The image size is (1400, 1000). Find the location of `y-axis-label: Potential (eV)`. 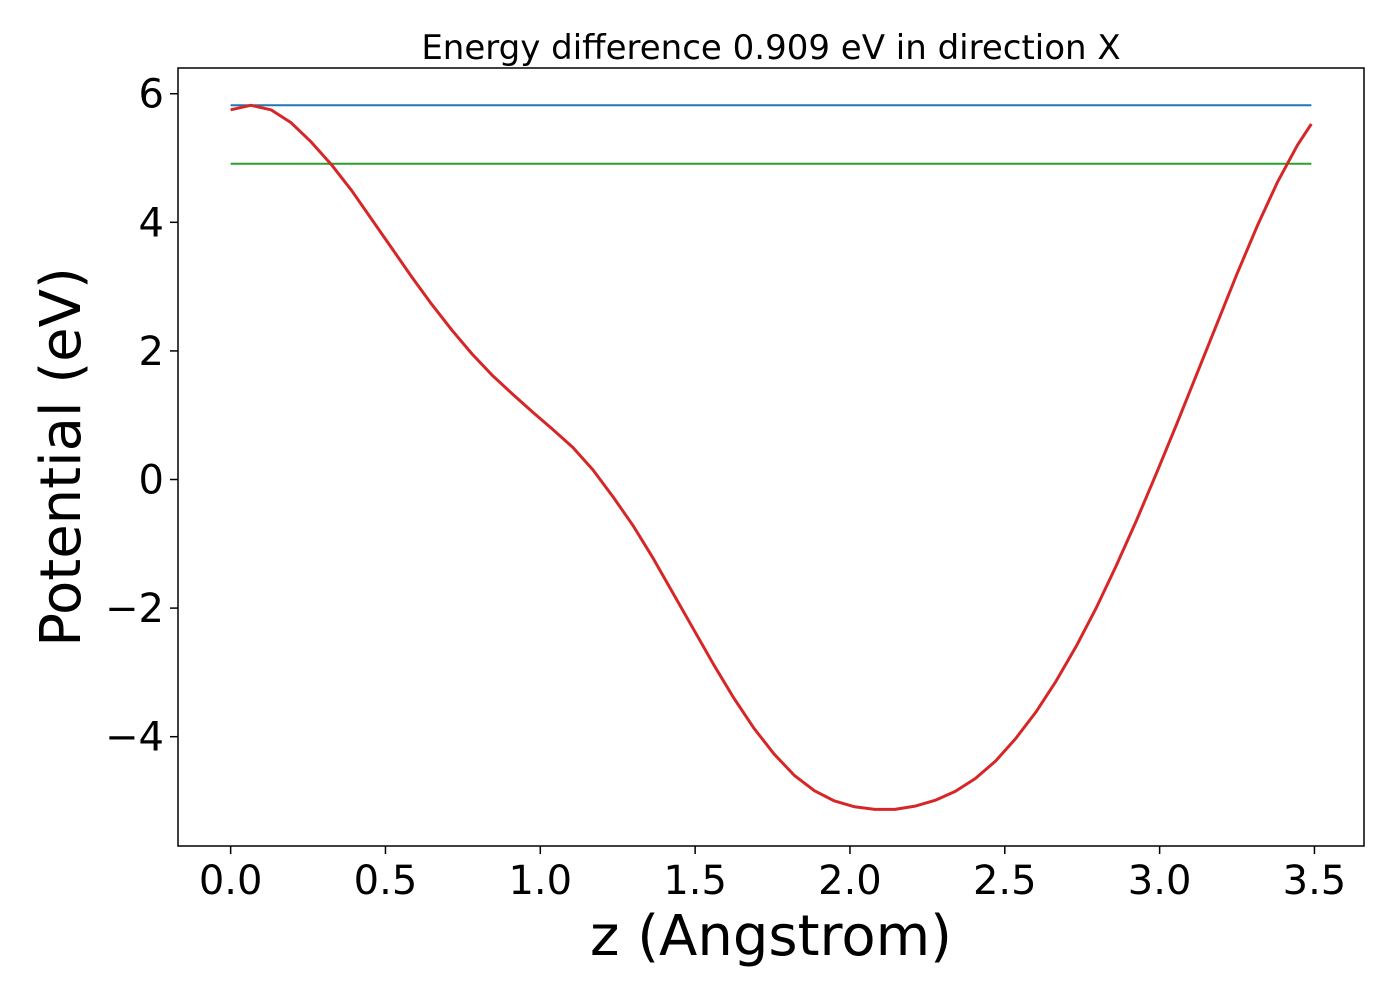

y-axis-label: Potential (eV) is located at coordinates (61, 457).